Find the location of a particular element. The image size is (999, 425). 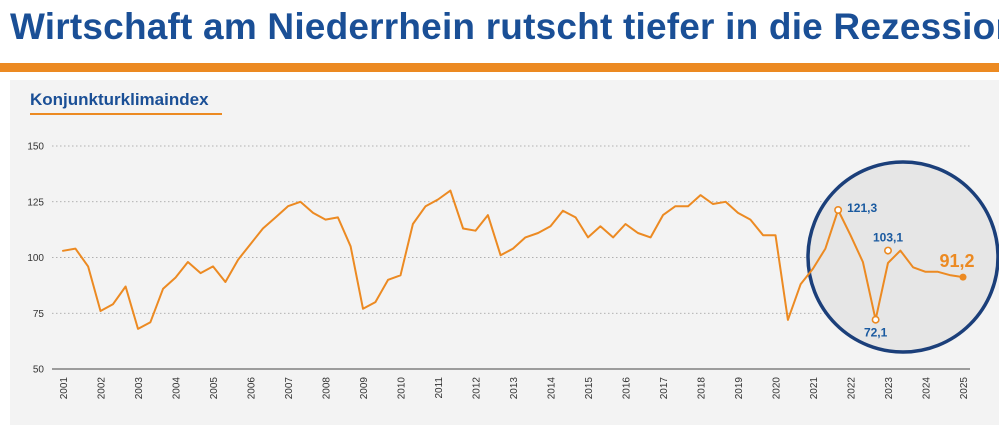

y-tick-label: 100 is located at coordinates (35, 258).